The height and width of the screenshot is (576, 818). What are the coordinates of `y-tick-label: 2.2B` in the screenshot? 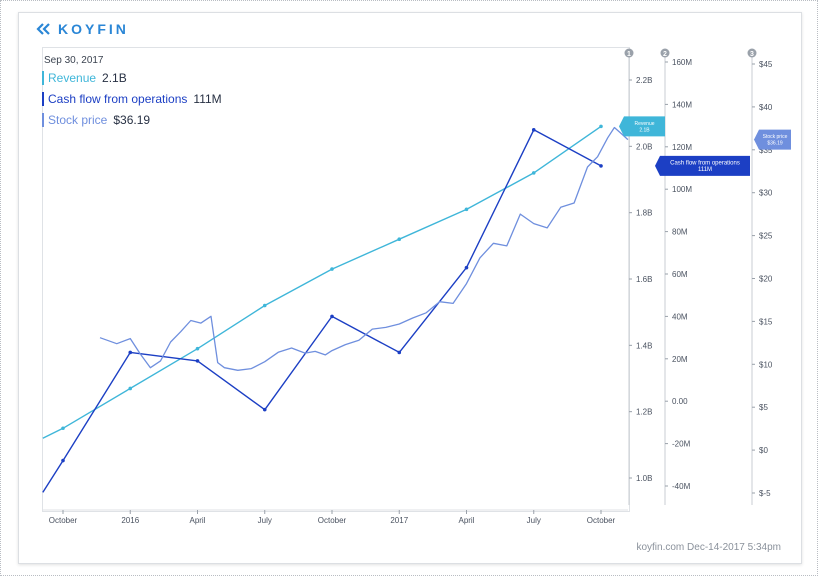 It's located at (644, 80).